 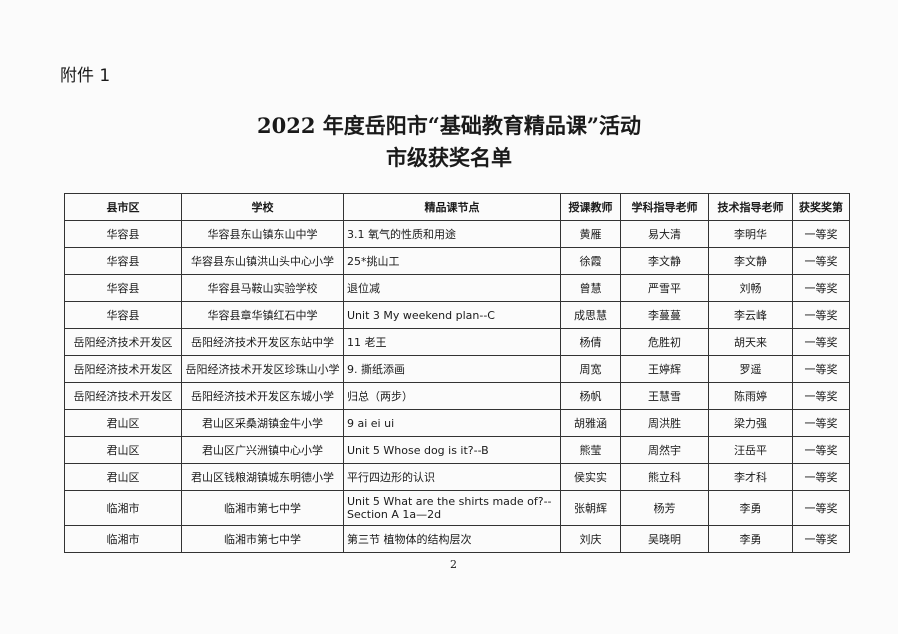 What do you see at coordinates (664, 234) in the screenshot?
I see `table-cell: 易大清` at bounding box center [664, 234].